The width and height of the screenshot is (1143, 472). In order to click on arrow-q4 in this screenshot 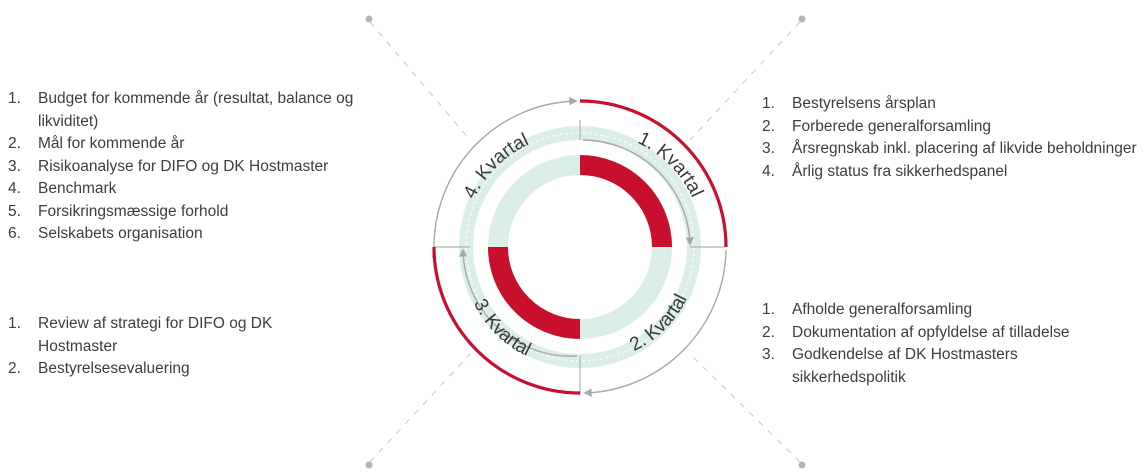, I will do `click(505, 172)`.